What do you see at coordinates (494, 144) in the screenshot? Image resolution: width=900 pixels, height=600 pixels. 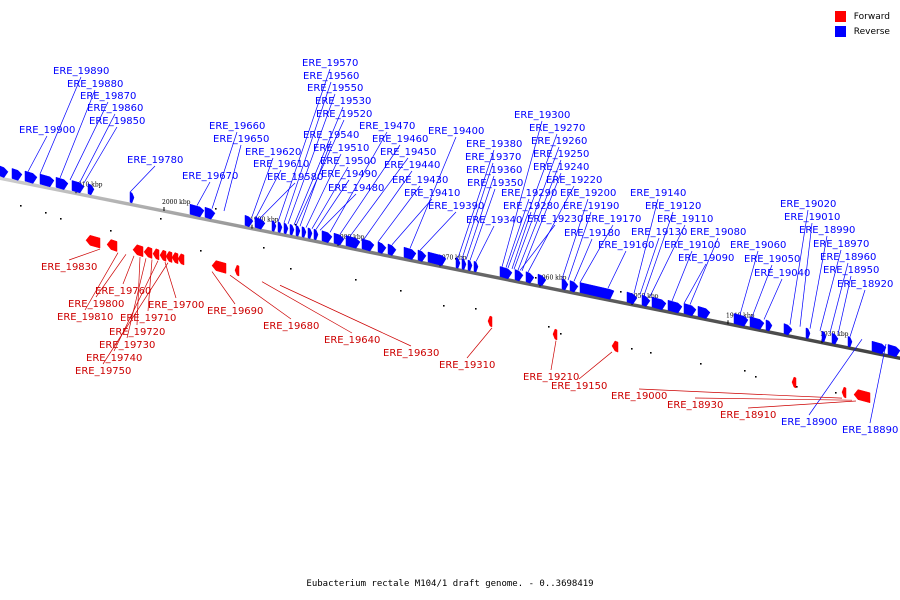 I see `reverse-gene-label: ERE_19380` at bounding box center [494, 144].